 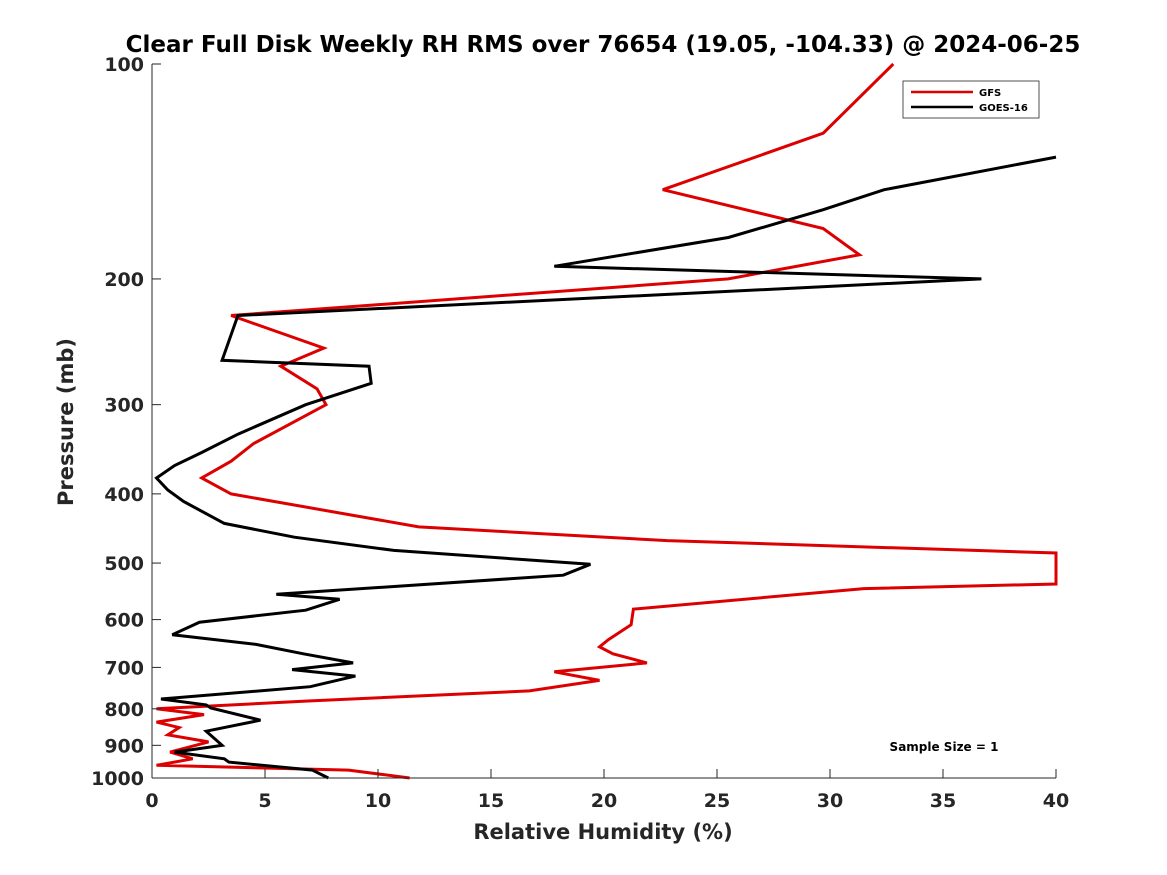 What do you see at coordinates (124, 668) in the screenshot?
I see `y-tick-label: 700` at bounding box center [124, 668].